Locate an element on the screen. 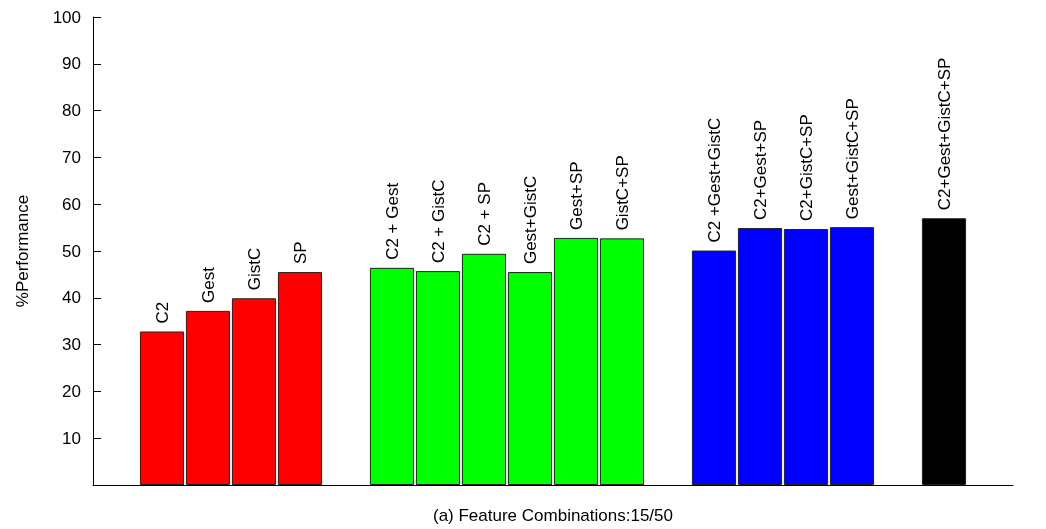  y-tick-label: 60 is located at coordinates (71, 204).